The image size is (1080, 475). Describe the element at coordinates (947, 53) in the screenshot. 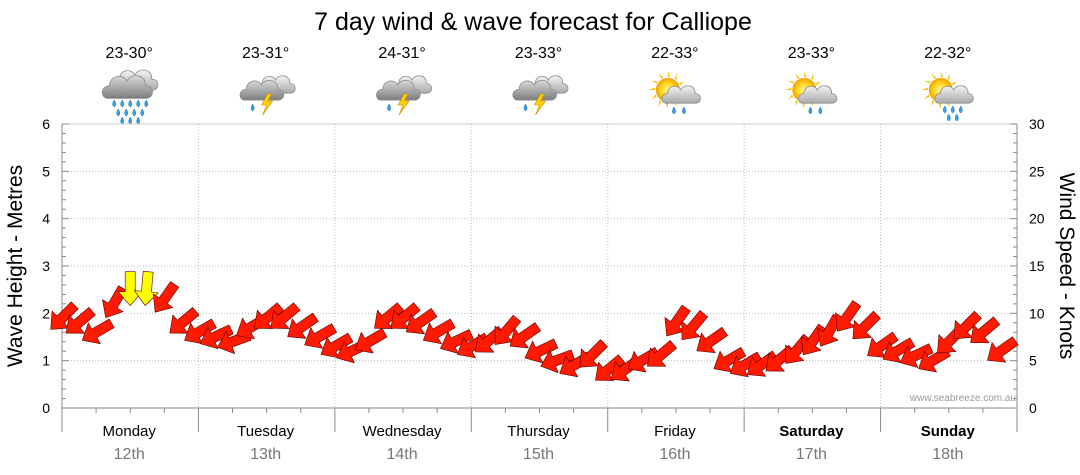

I see `temperature-range: 22-32°` at that location.